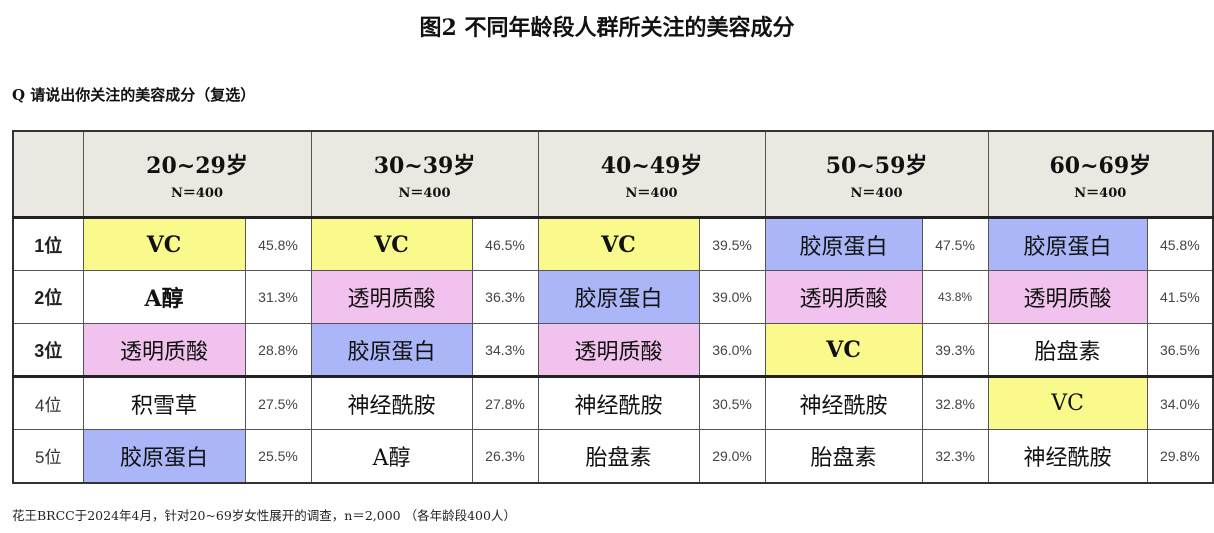  What do you see at coordinates (1180, 297) in the screenshot?
I see `percentage-cell: 41.5%` at bounding box center [1180, 297].